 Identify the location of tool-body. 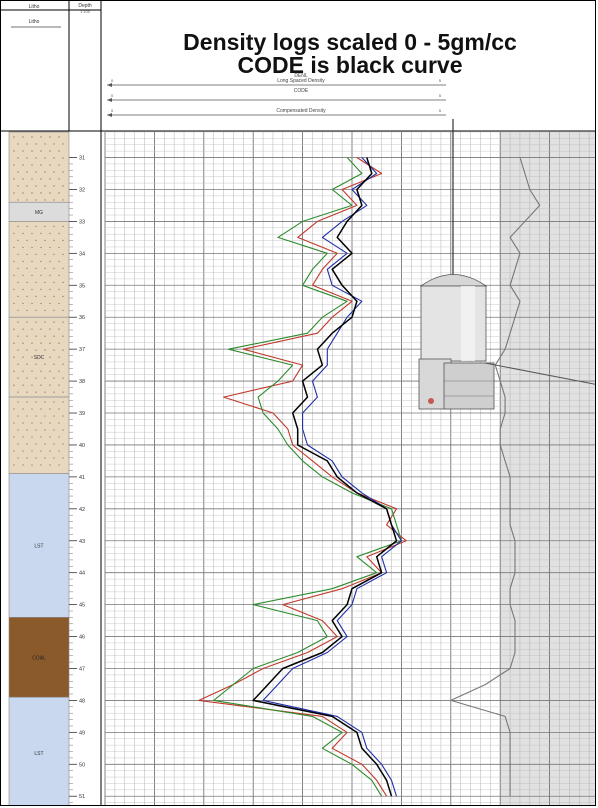
(453, 323).